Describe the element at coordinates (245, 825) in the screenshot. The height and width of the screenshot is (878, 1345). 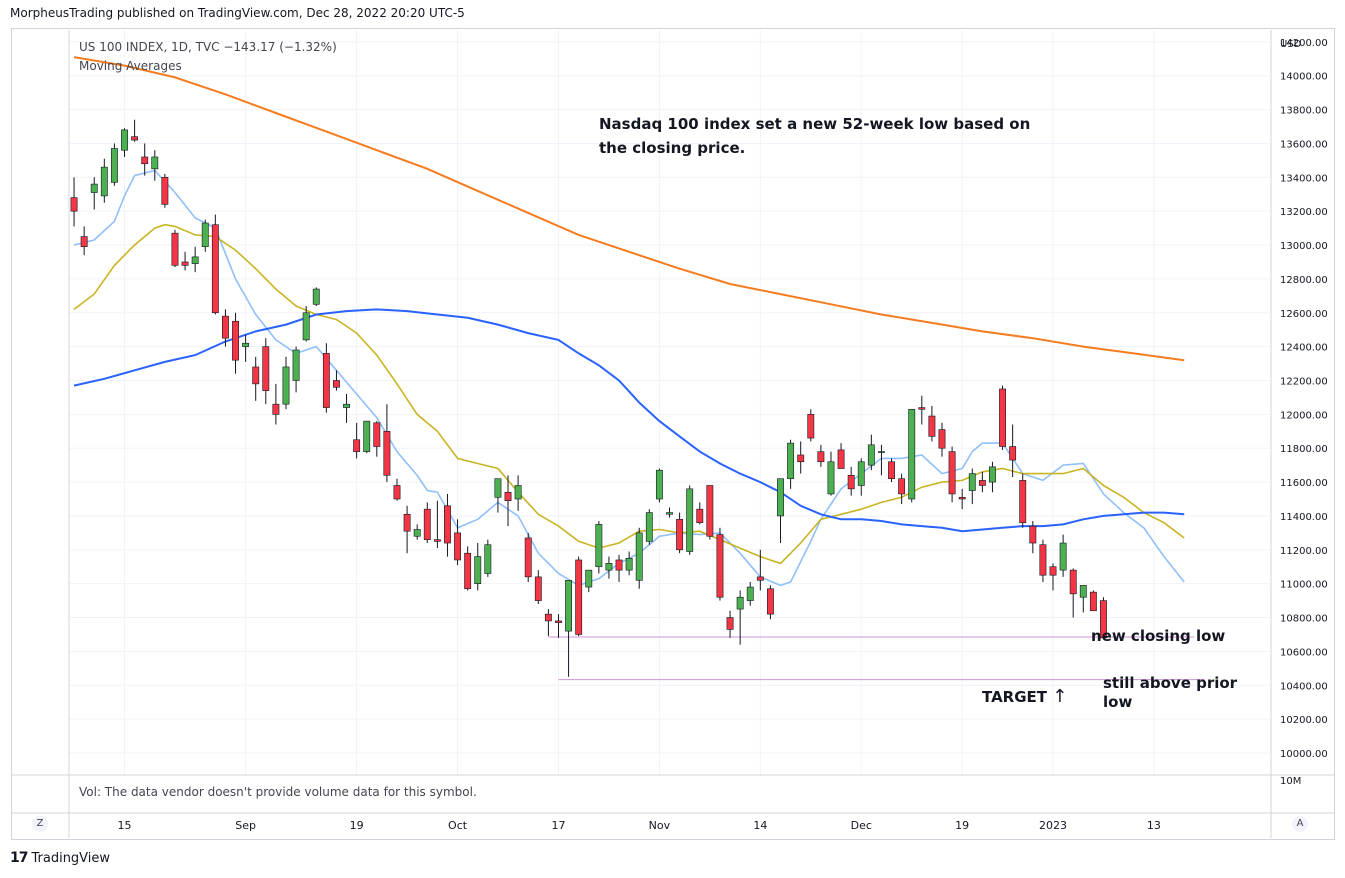
I see `x-tick-label: Sep` at that location.